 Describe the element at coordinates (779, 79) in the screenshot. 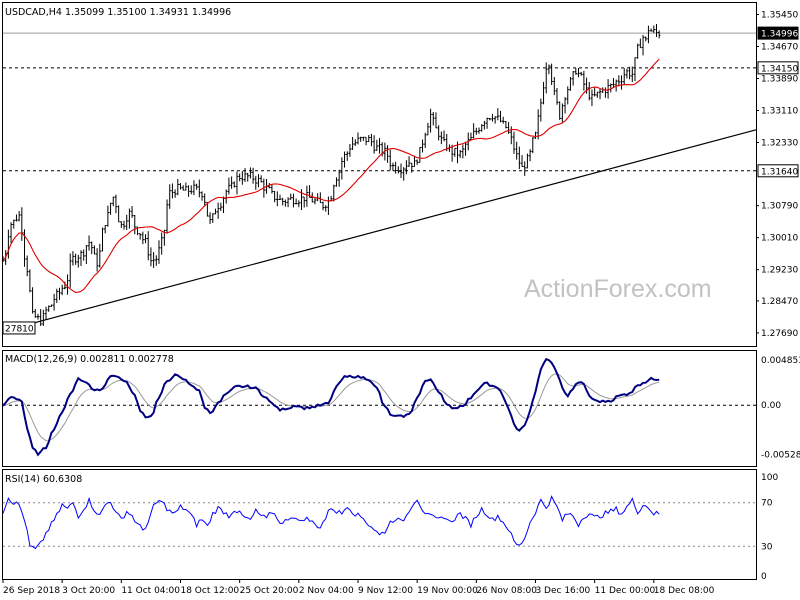

I see `price-axis-label: 1.33890` at that location.